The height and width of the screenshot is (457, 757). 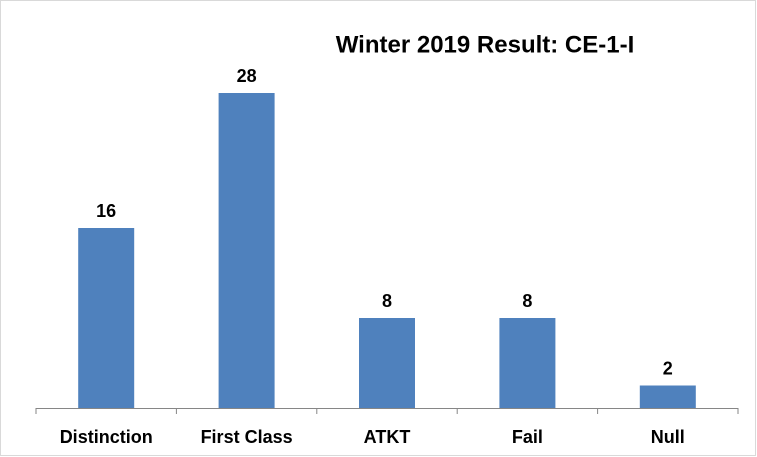 What do you see at coordinates (485, 44) in the screenshot?
I see `chart-title: Winter 2019 Result: CE-1-I` at bounding box center [485, 44].